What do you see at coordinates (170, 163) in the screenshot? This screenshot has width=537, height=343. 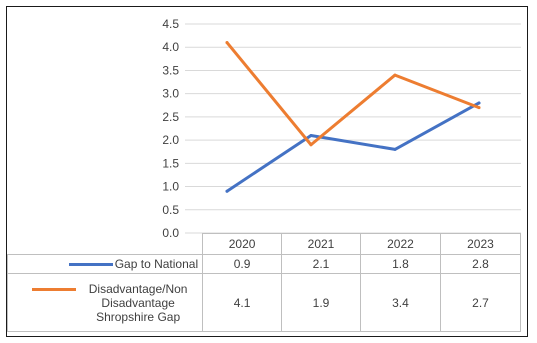 I see `y-tick-label: 1.5` at bounding box center [170, 163].